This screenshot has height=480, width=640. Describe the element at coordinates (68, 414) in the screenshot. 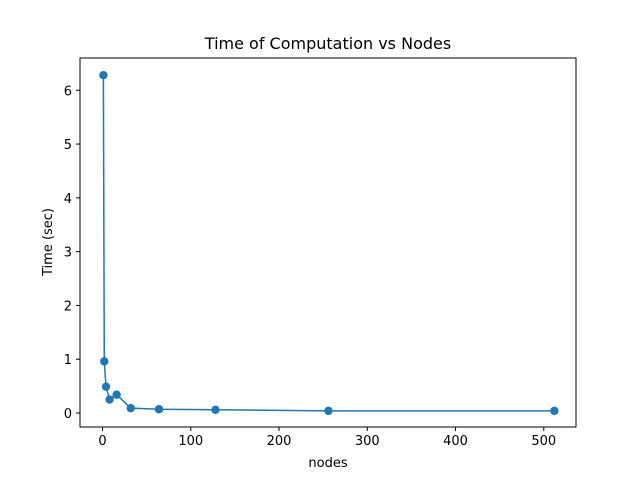

I see `y-tick-label: 0` at that location.